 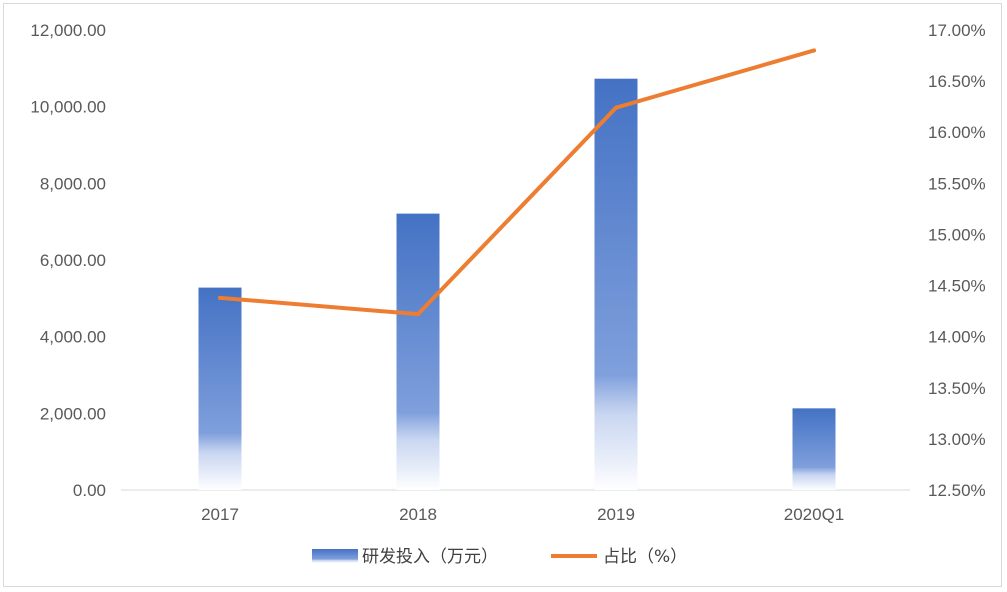 I want to click on x-tick-label: 2018, so click(x=418, y=514).